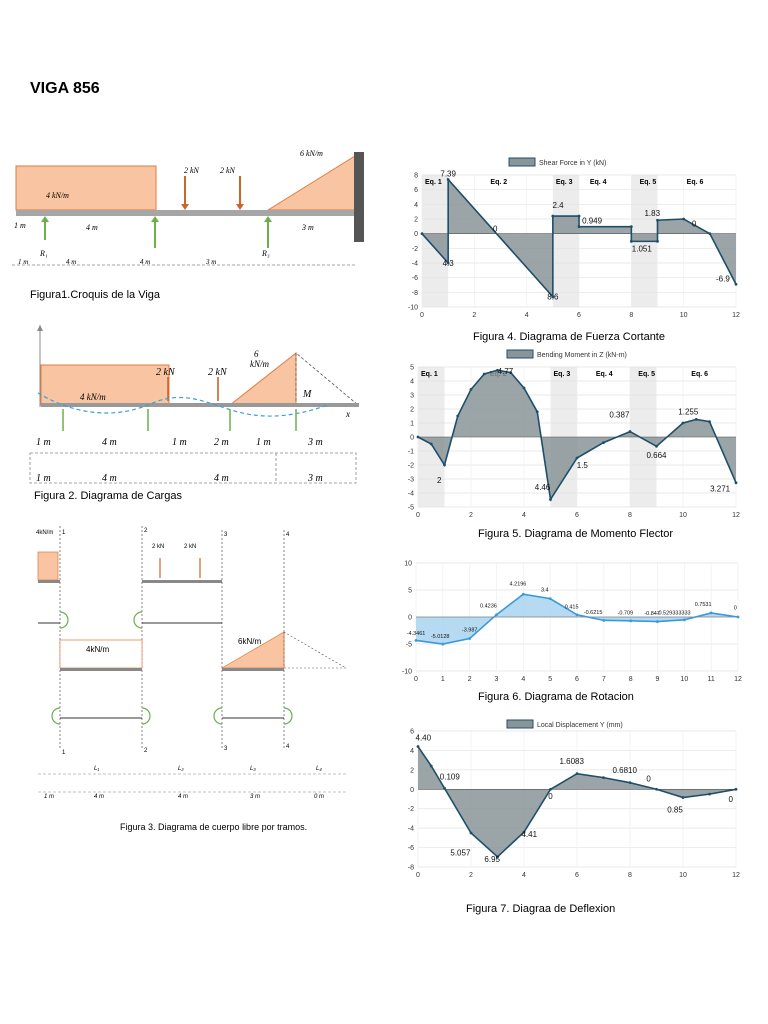  I want to click on series-line, so click(577, 802).